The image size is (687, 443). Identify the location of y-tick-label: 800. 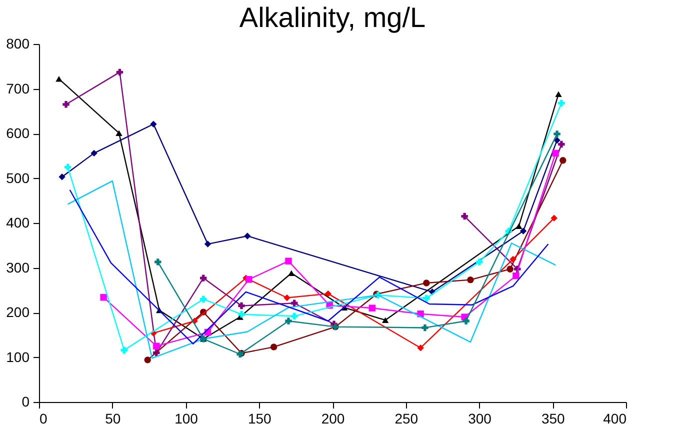
(18, 44).